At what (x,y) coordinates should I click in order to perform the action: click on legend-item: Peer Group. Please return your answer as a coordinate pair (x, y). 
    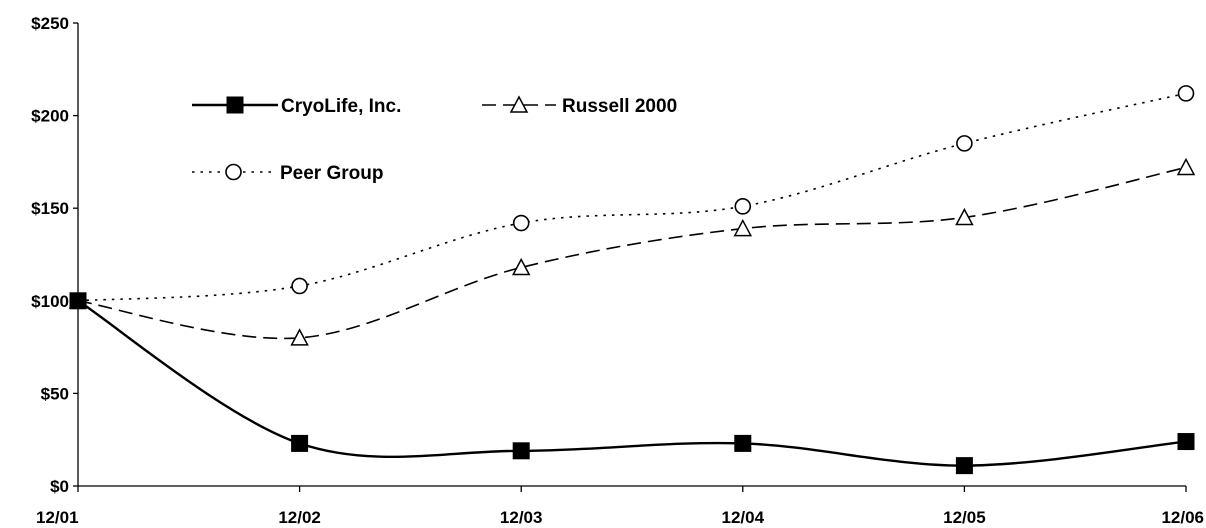
    Looking at the image, I should click on (287, 173).